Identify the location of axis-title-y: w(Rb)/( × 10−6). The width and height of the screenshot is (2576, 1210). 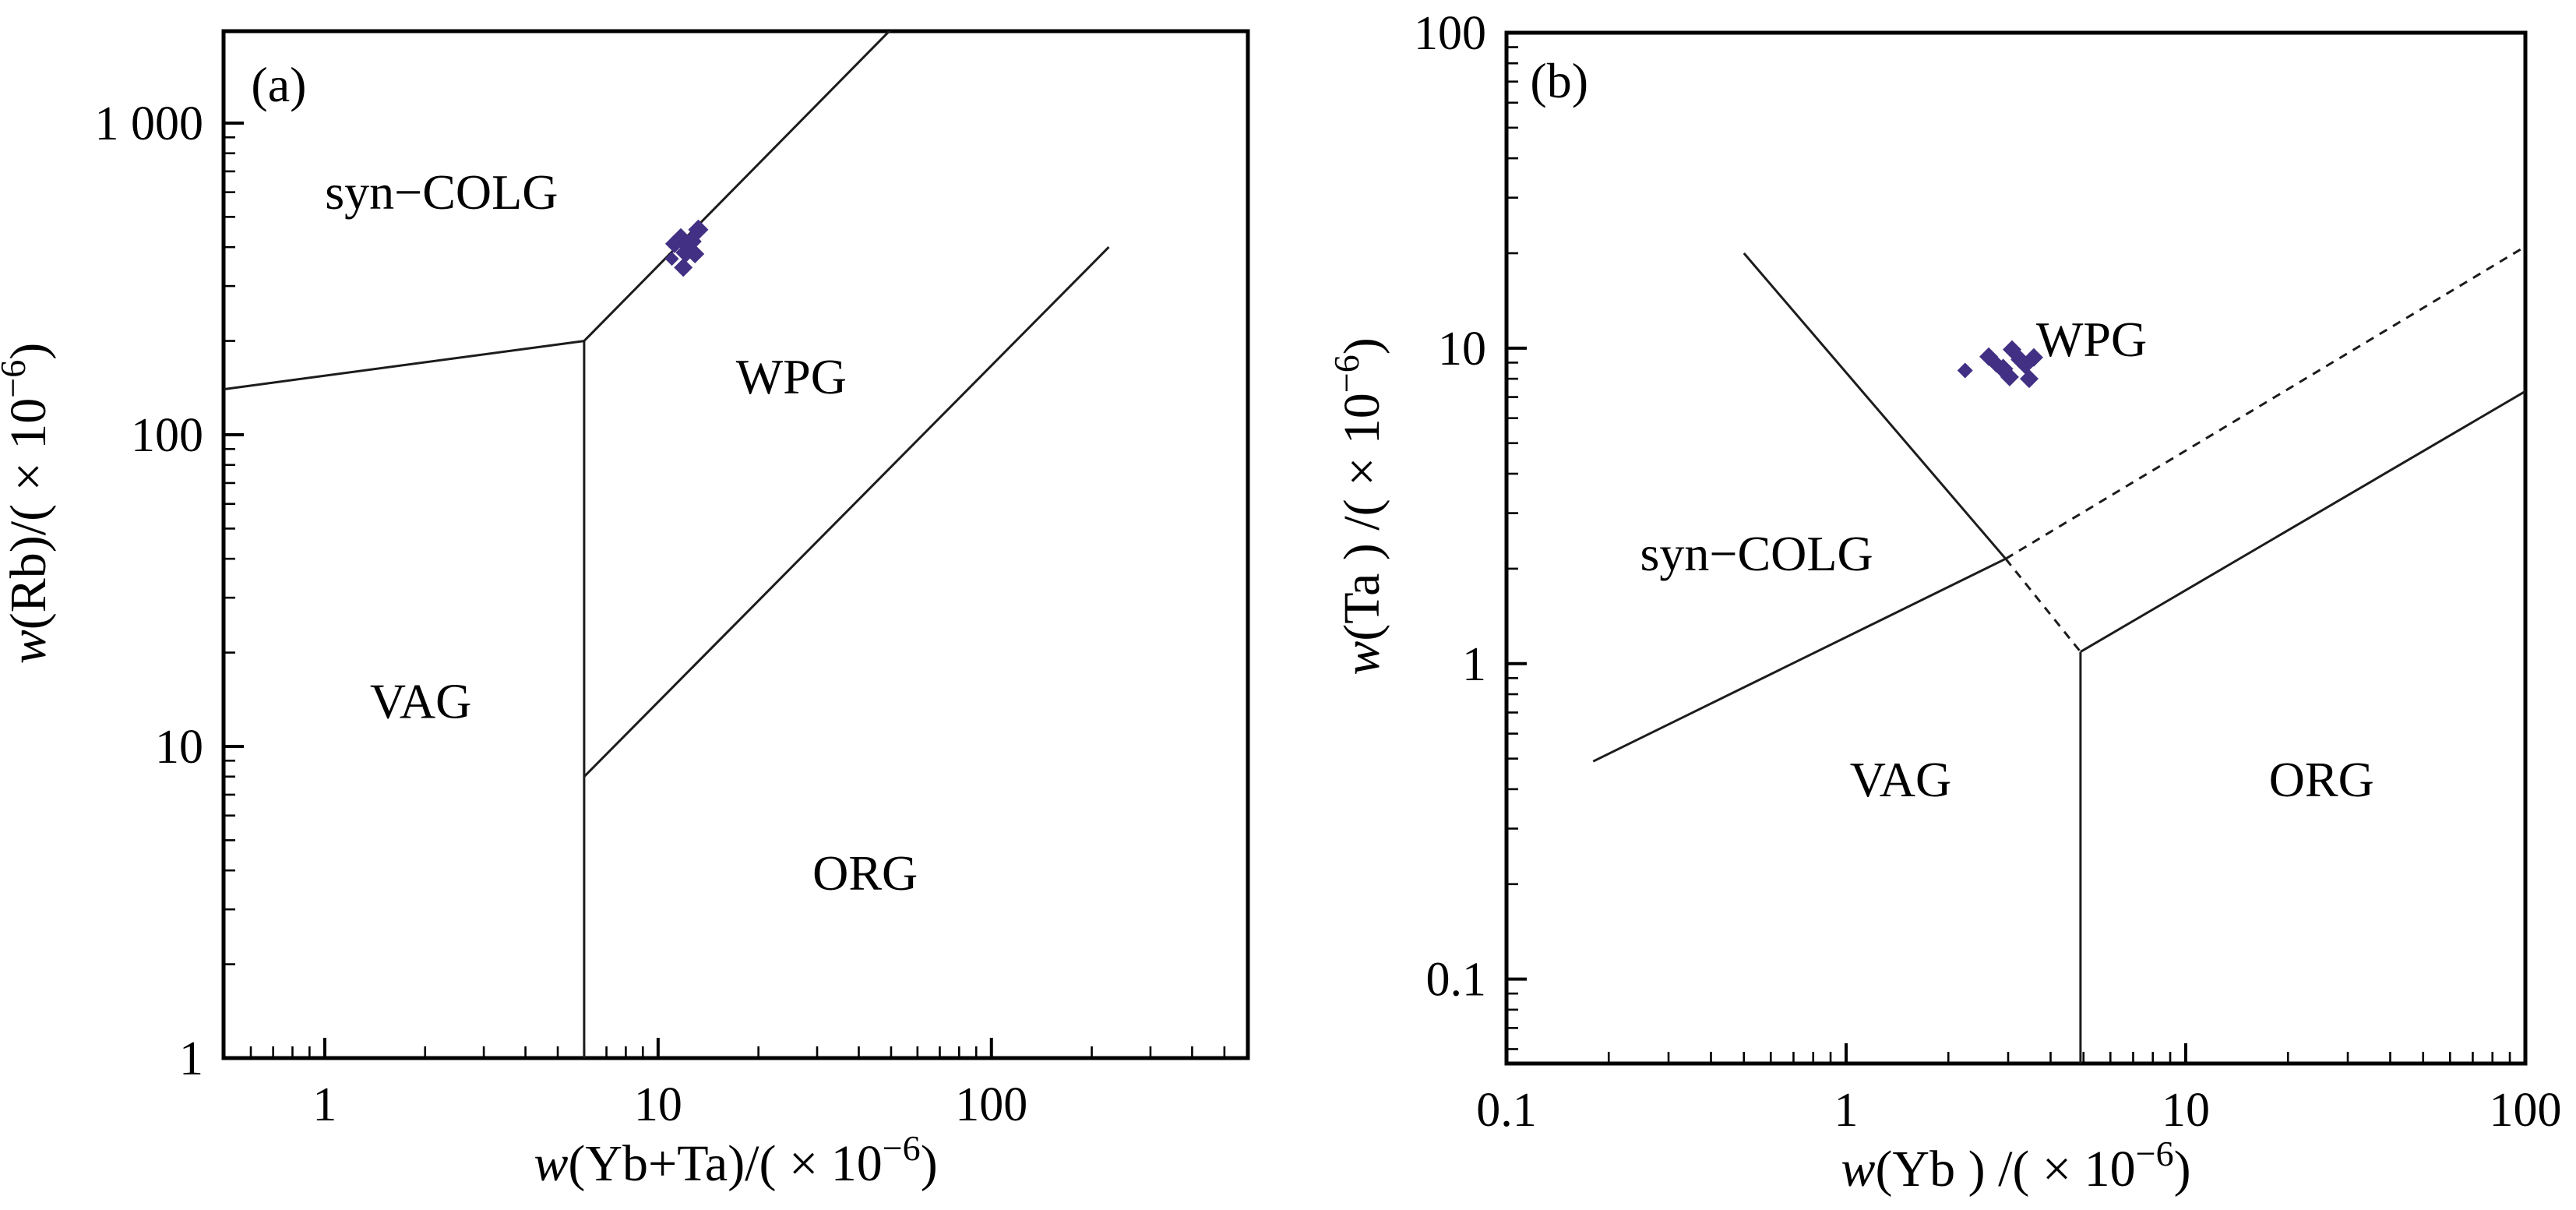
(28, 503).